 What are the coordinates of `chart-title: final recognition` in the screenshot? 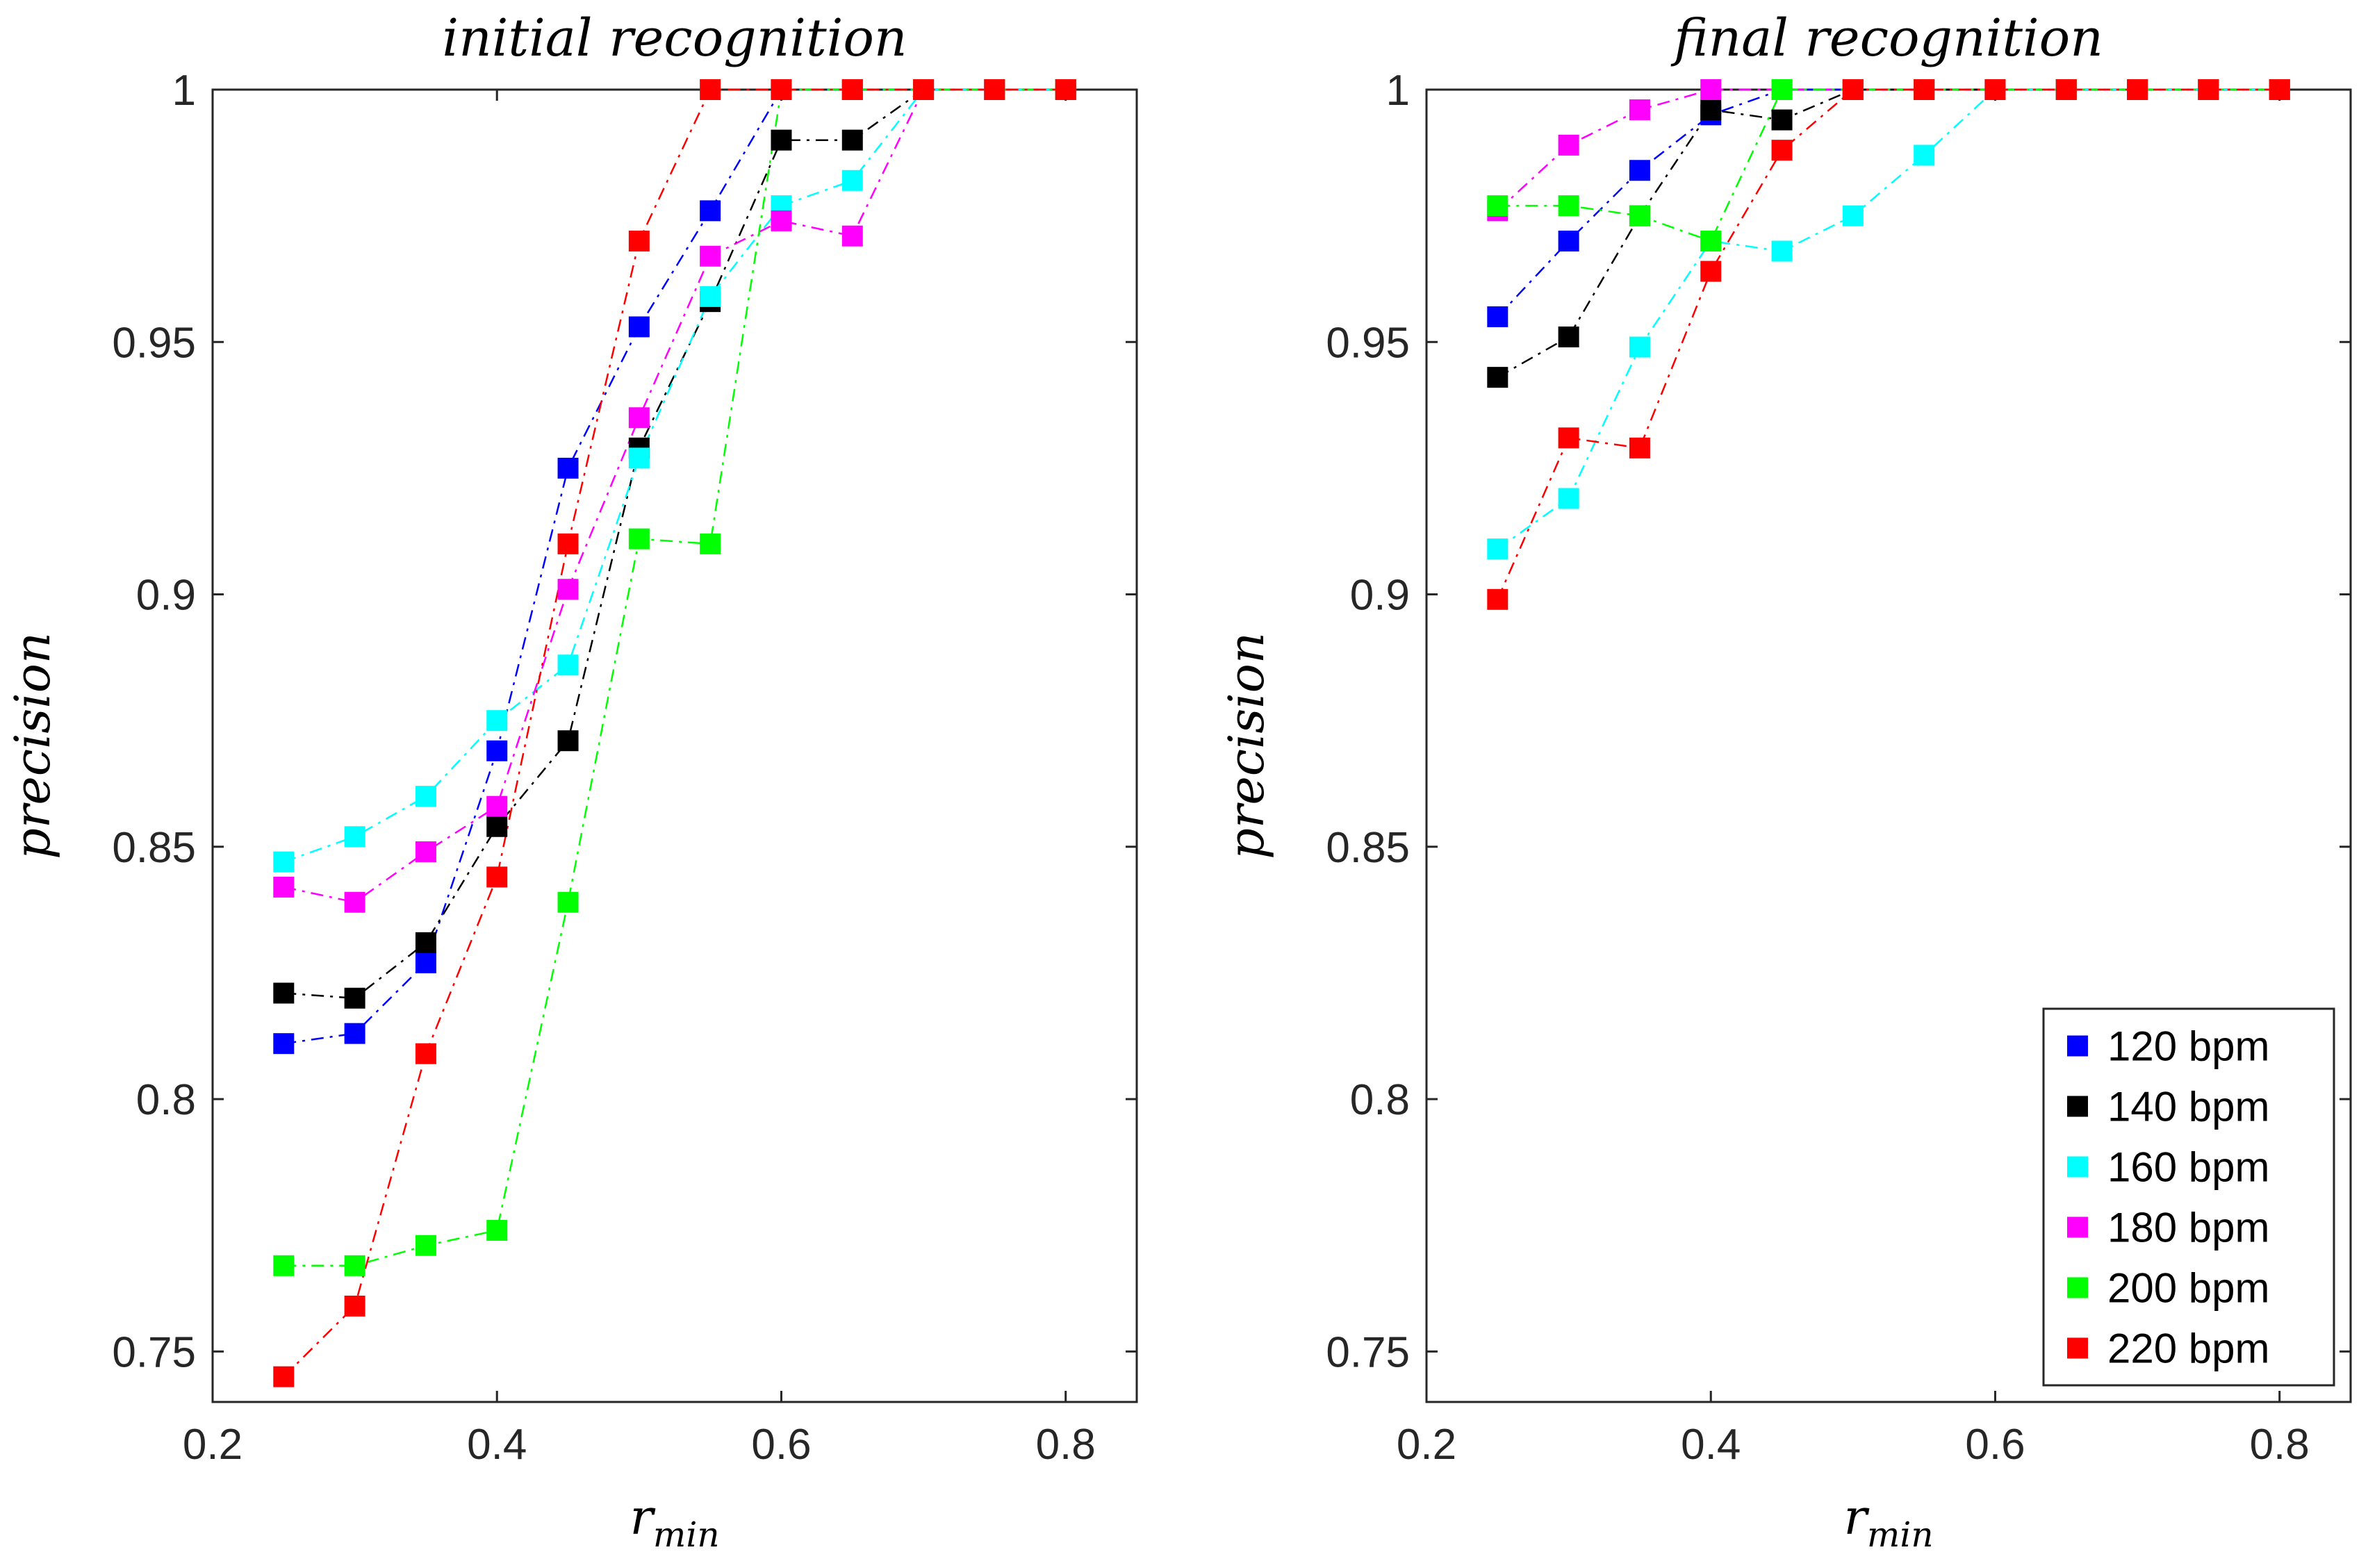 It's located at (1886, 38).